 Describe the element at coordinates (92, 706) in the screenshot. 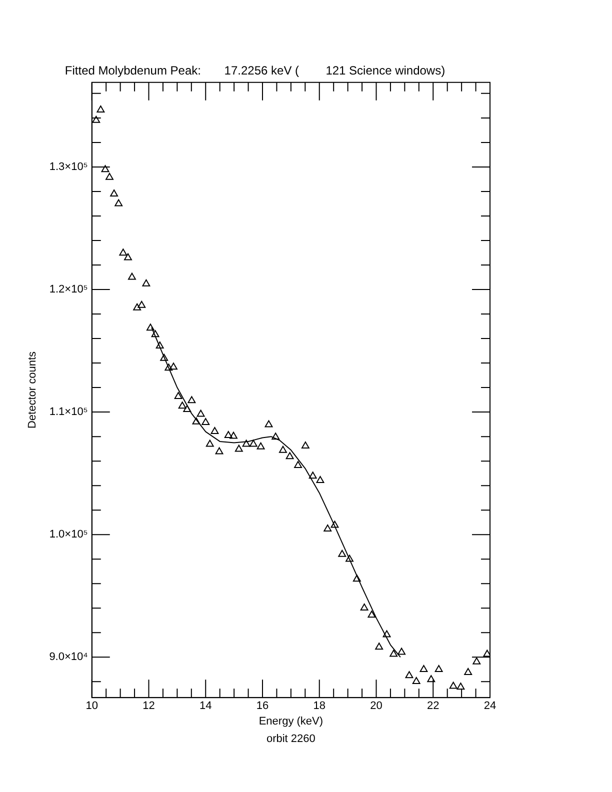

I see `x-tick-label: 10` at that location.